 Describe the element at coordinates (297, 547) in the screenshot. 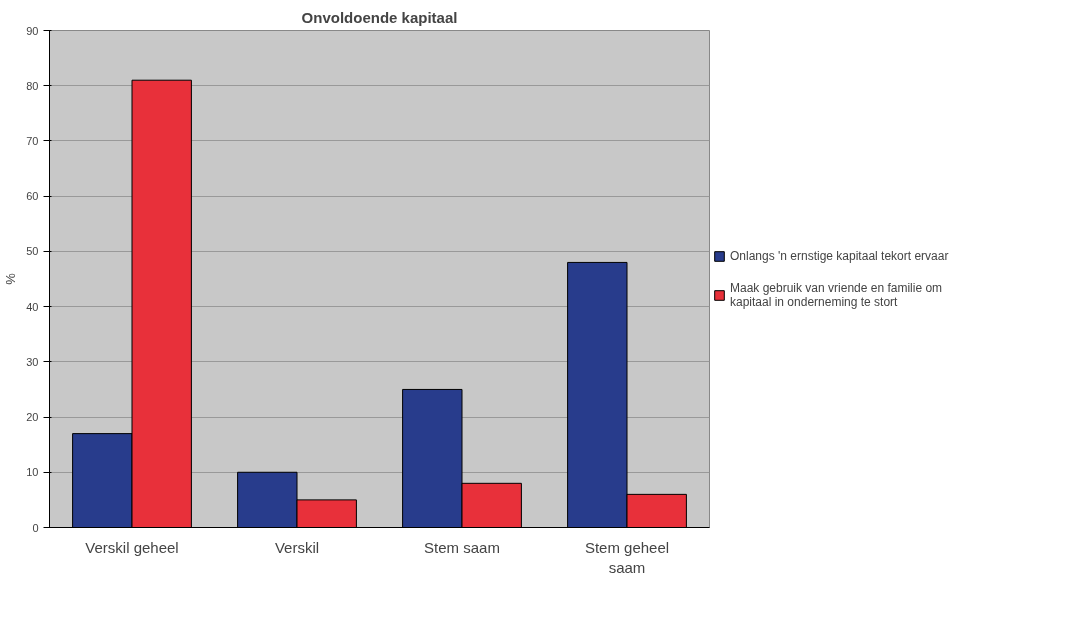

I see `x-tick-label: Verskil` at that location.